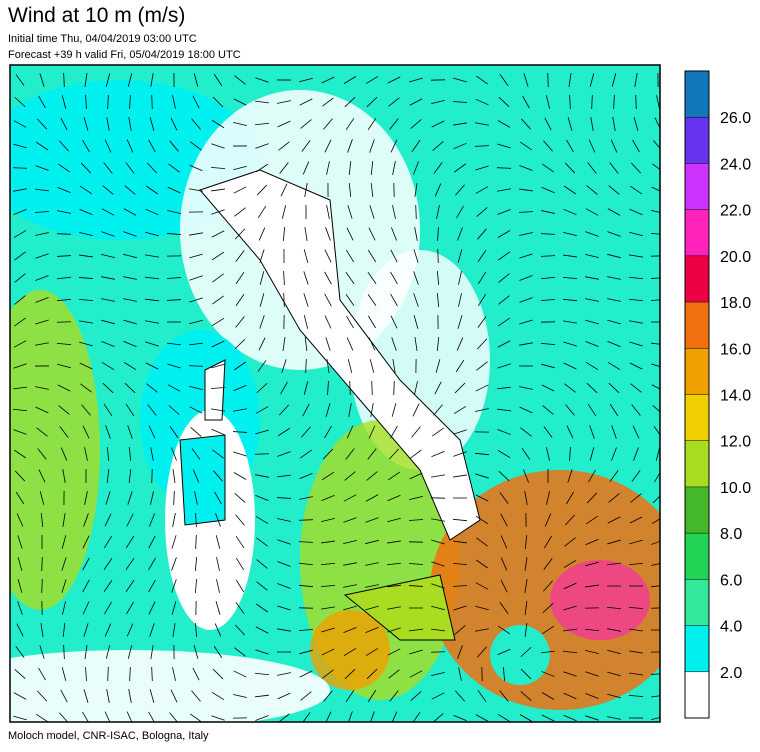  Describe the element at coordinates (520, 655) in the screenshot. I see `cyclone-eye` at that location.